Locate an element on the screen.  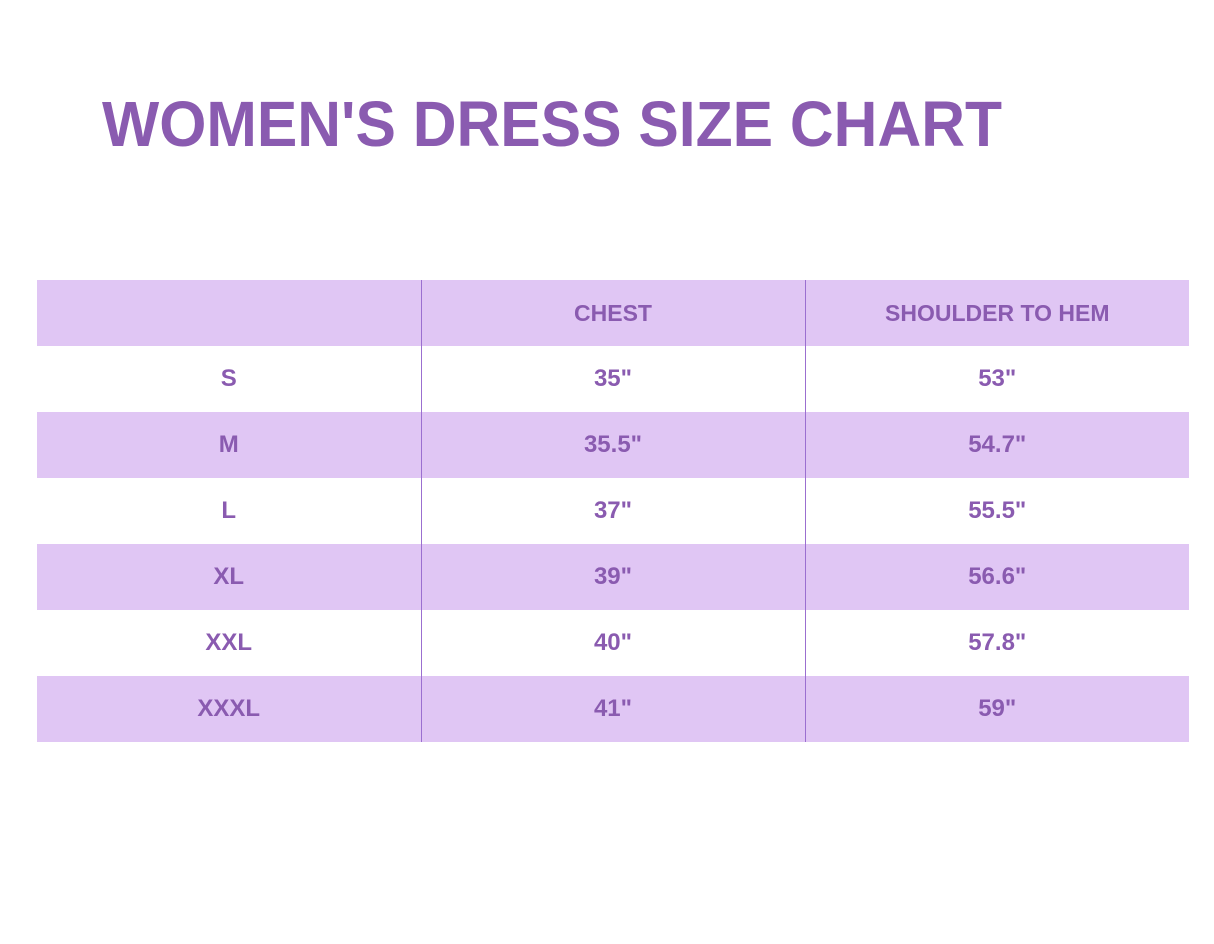
measure-cell: 55.5" is located at coordinates (996, 511).